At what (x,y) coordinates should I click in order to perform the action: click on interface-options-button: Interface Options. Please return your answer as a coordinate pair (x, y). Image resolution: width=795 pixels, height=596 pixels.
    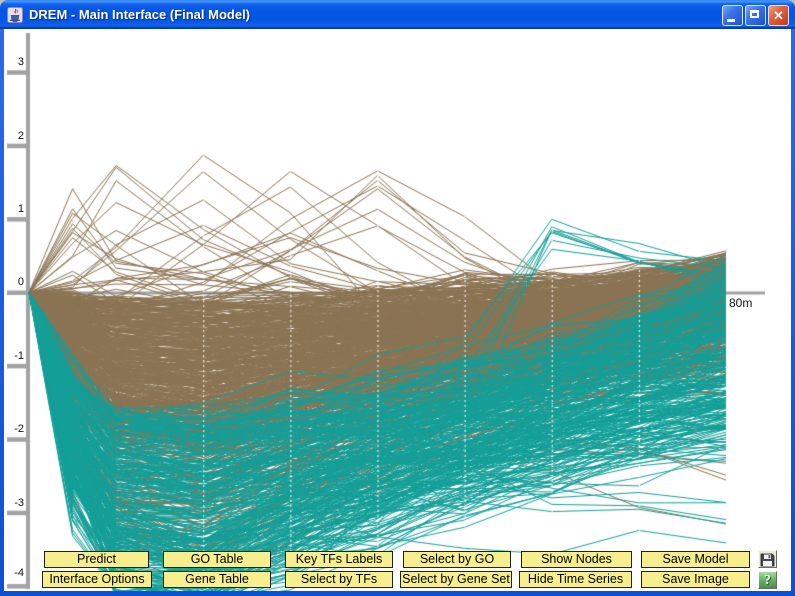
    Looking at the image, I should click on (97, 579).